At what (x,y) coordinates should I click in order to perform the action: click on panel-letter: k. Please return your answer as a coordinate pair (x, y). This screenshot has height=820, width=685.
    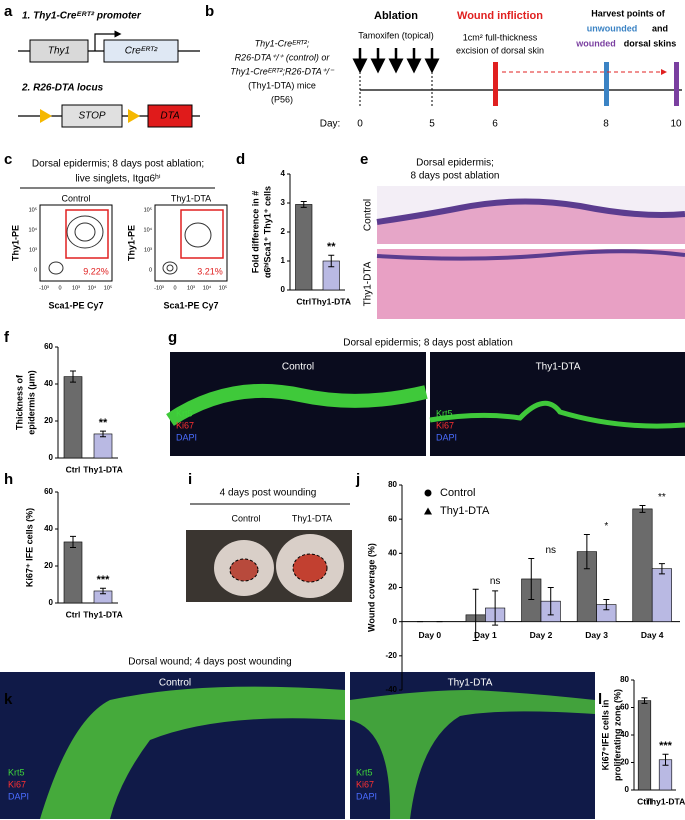
    Looking at the image, I should click on (8, 699).